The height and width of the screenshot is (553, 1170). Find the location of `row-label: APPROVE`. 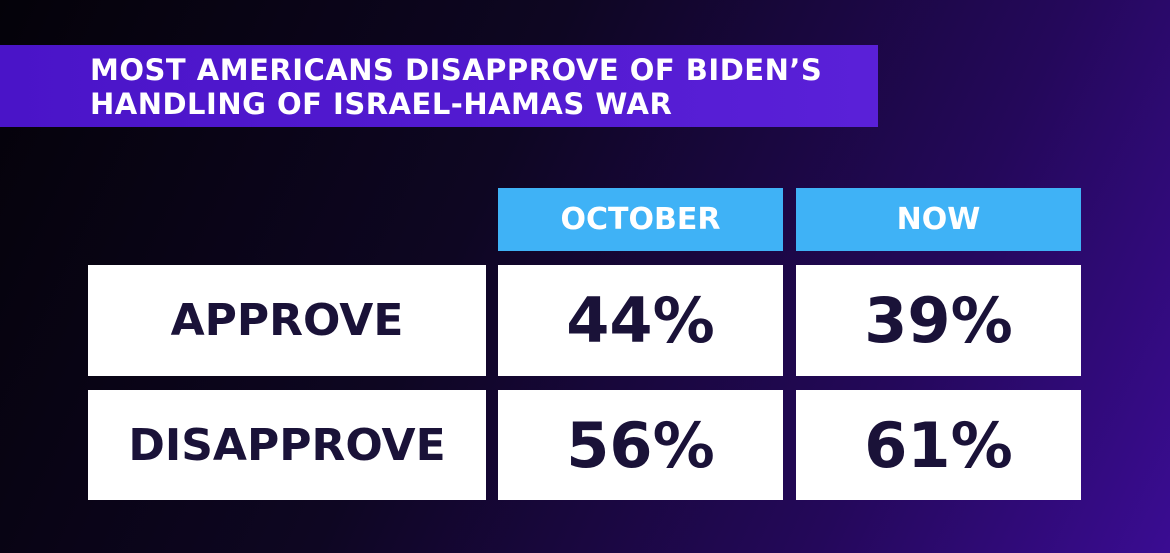

row-label: APPROVE is located at coordinates (287, 320).